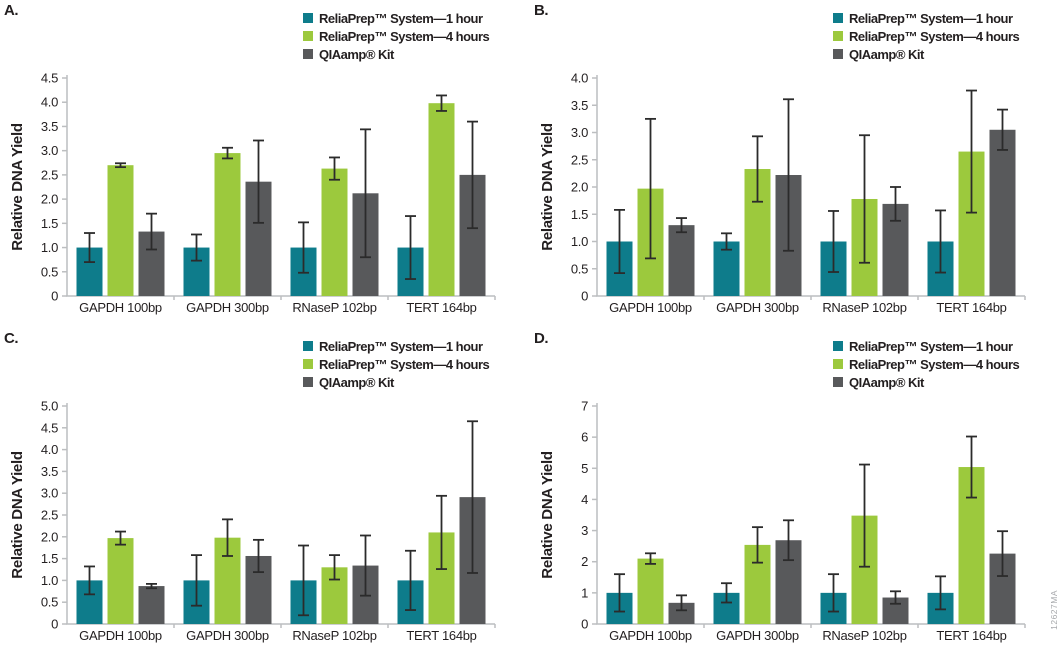 This screenshot has width=1060, height=656. Describe the element at coordinates (541, 338) in the screenshot. I see `panel-d-letter: D.` at that location.